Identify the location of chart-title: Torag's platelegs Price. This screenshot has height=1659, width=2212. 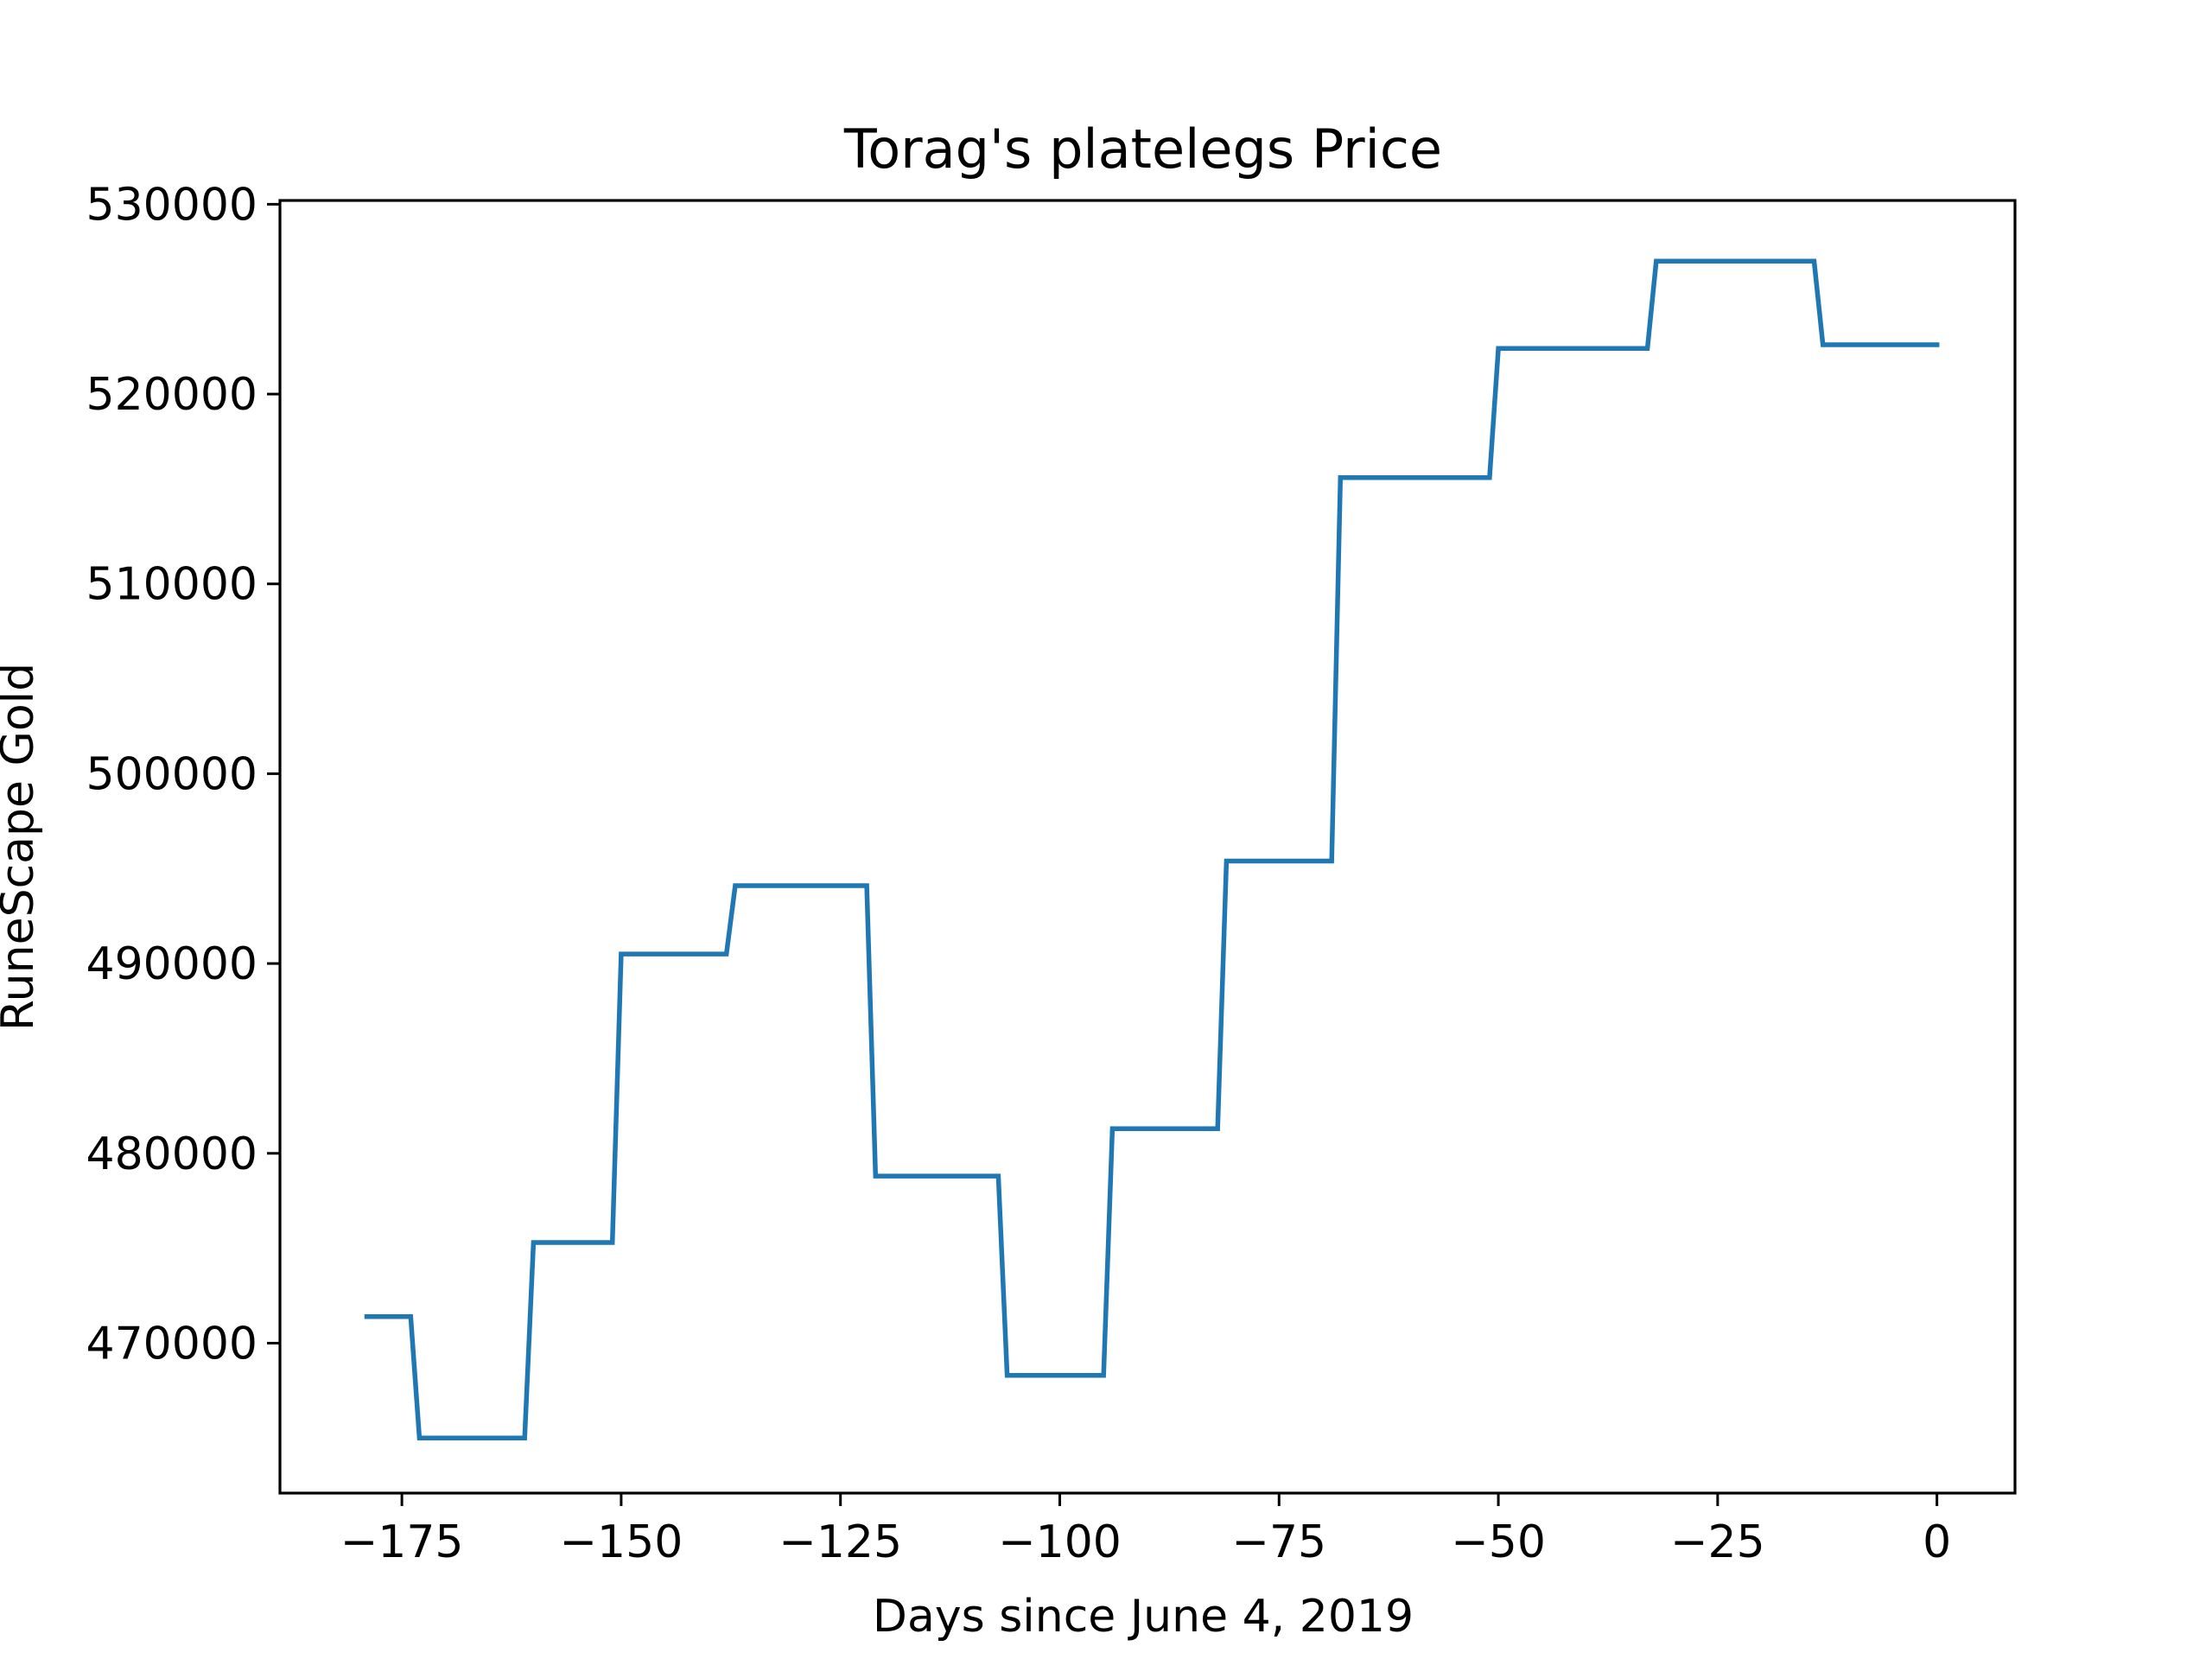
(1142, 149).